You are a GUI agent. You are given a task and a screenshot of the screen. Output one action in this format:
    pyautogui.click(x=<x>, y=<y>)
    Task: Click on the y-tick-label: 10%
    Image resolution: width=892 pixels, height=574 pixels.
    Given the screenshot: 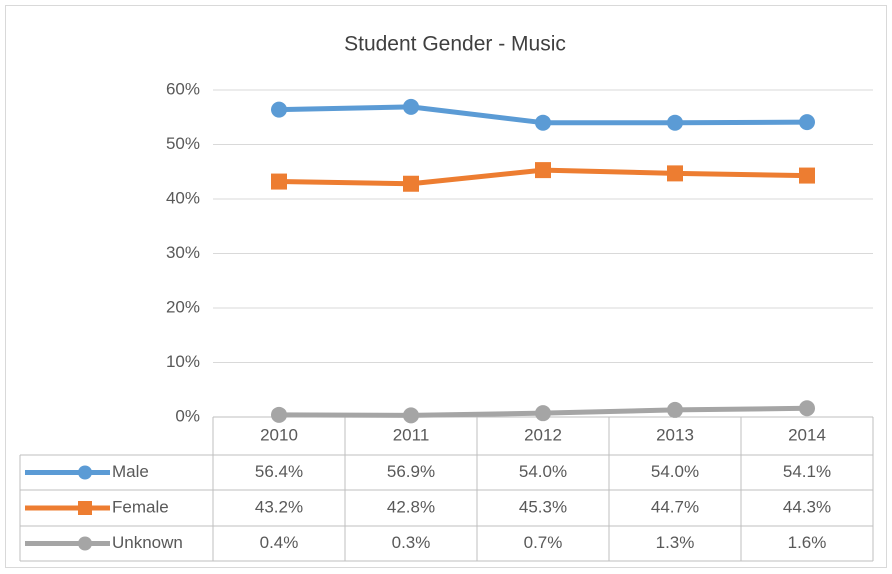 What is the action you would take?
    pyautogui.click(x=183, y=361)
    